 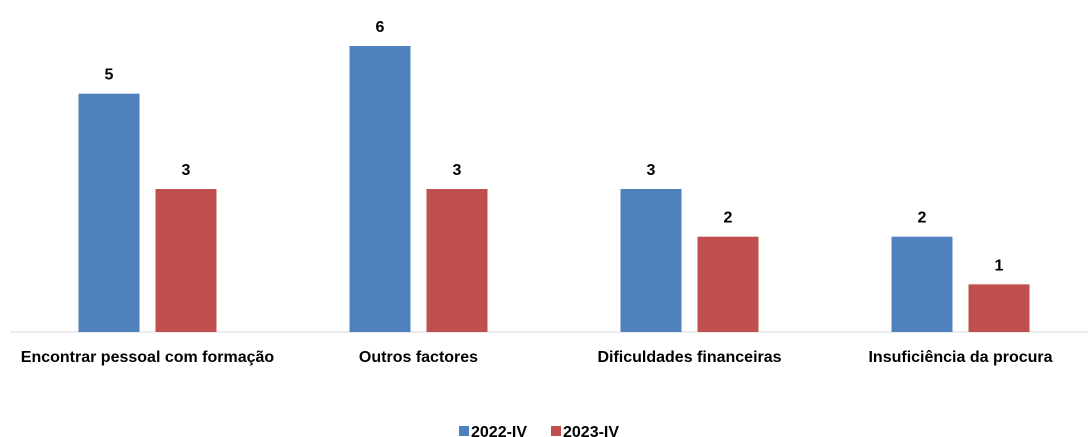 I want to click on x-tick-label: Encontrar pessoal com formação, so click(x=147, y=357).